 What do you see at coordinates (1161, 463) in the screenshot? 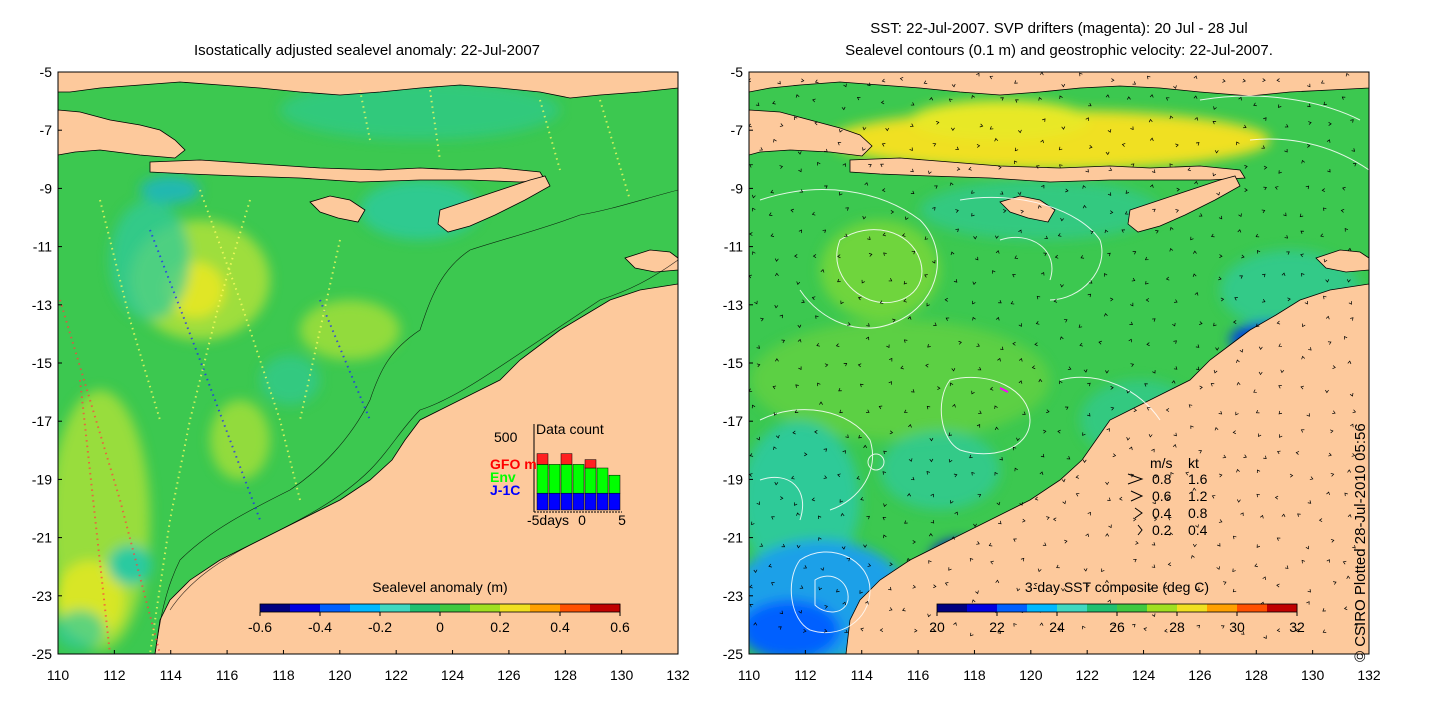
I see `velocity-legend-ms-header: m/s` at bounding box center [1161, 463].